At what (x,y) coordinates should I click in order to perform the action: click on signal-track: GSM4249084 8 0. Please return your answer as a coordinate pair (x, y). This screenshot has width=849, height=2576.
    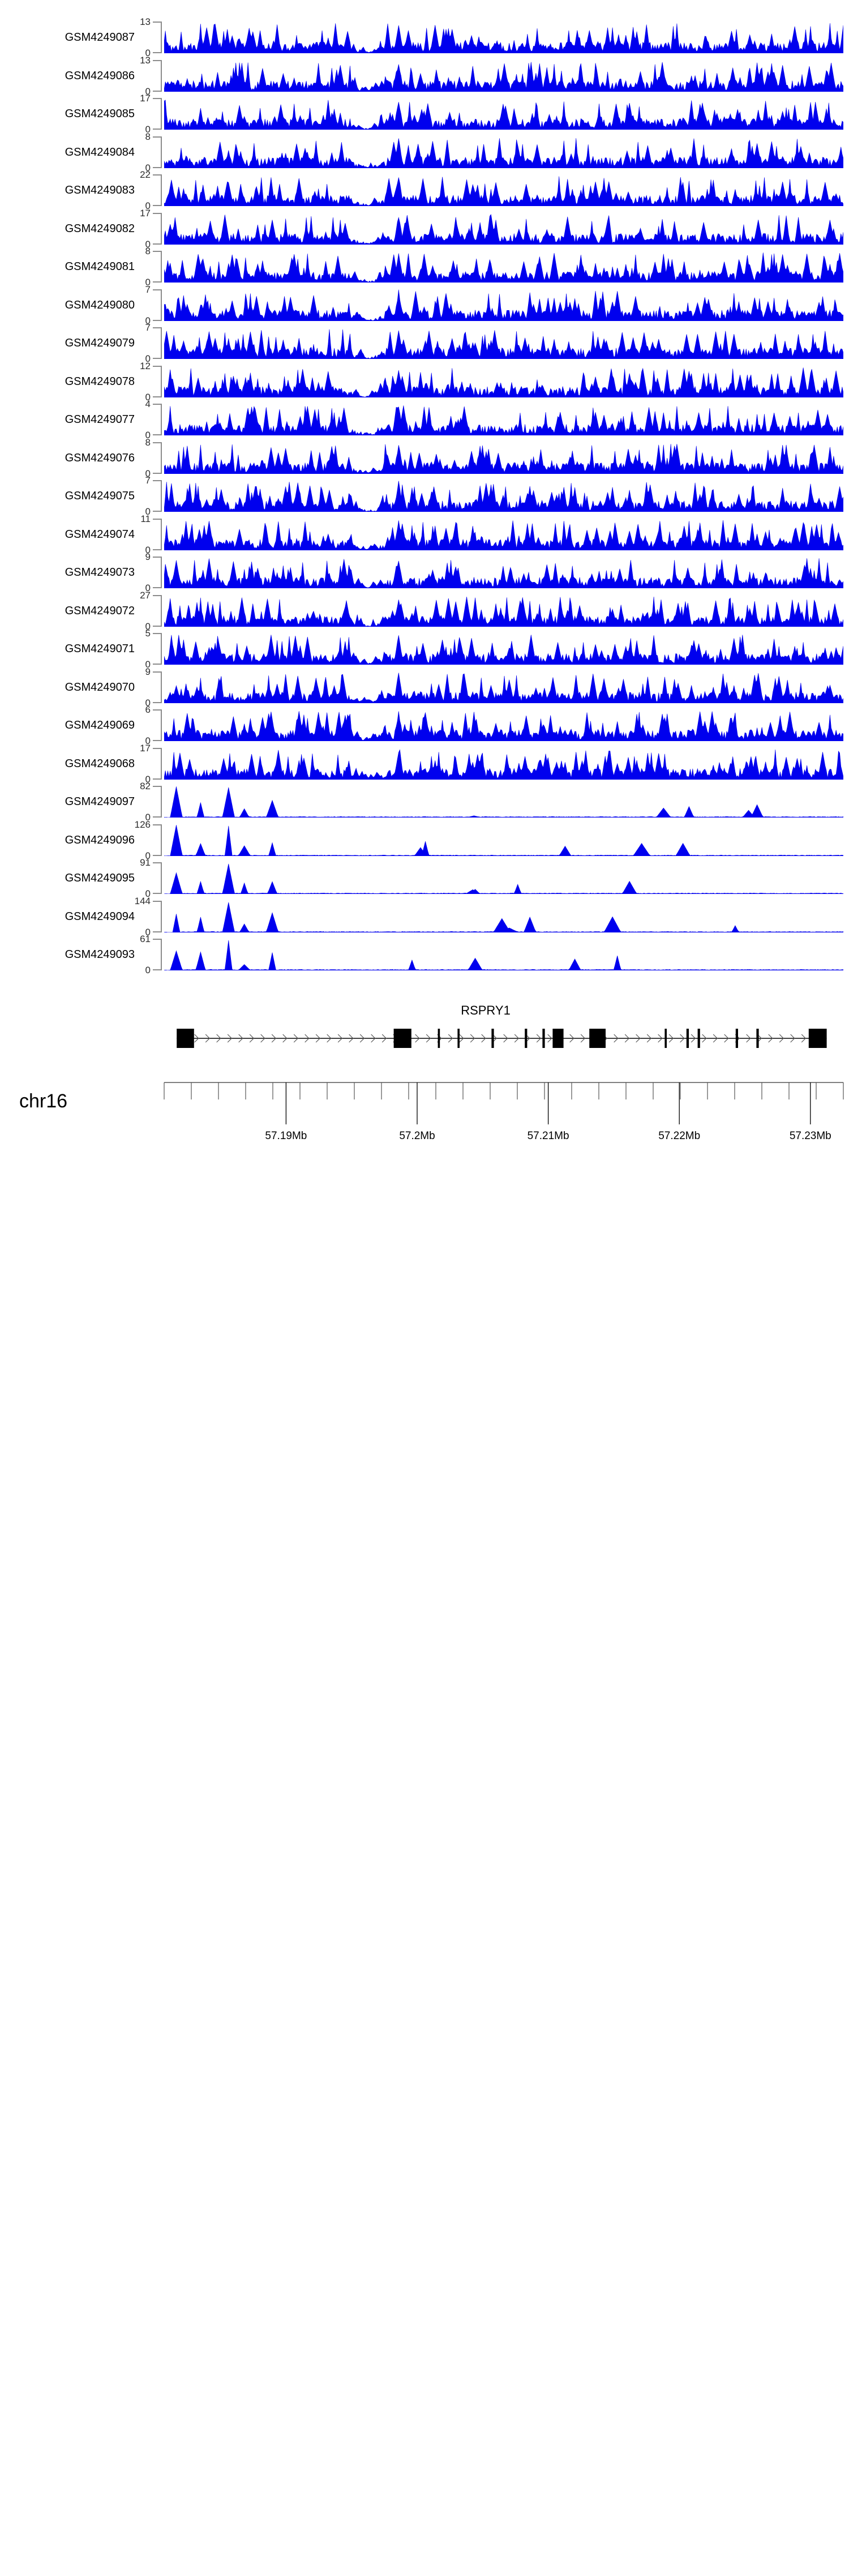
    Looking at the image, I should click on (424, 152).